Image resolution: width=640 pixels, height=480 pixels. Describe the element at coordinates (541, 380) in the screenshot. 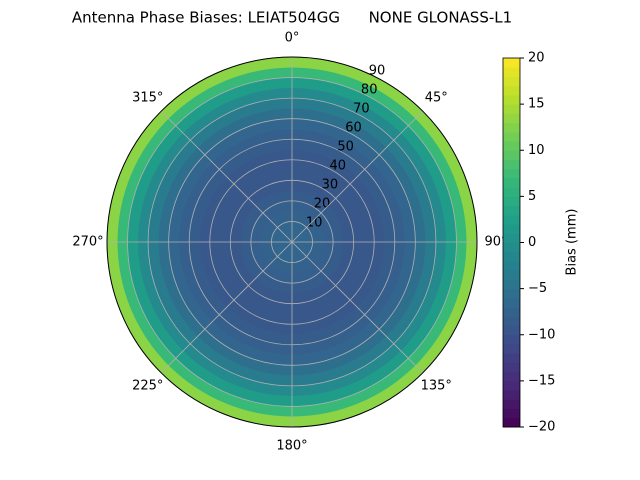

I see `colorbar-tick-label: −15` at that location.